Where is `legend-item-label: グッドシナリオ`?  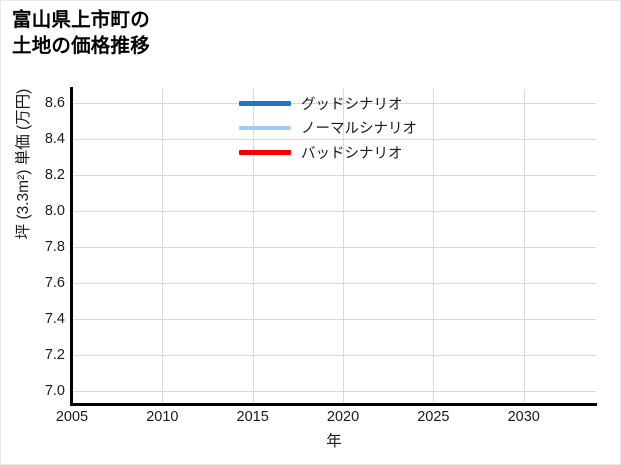
legend-item-label: グッドシナリオ is located at coordinates (352, 104).